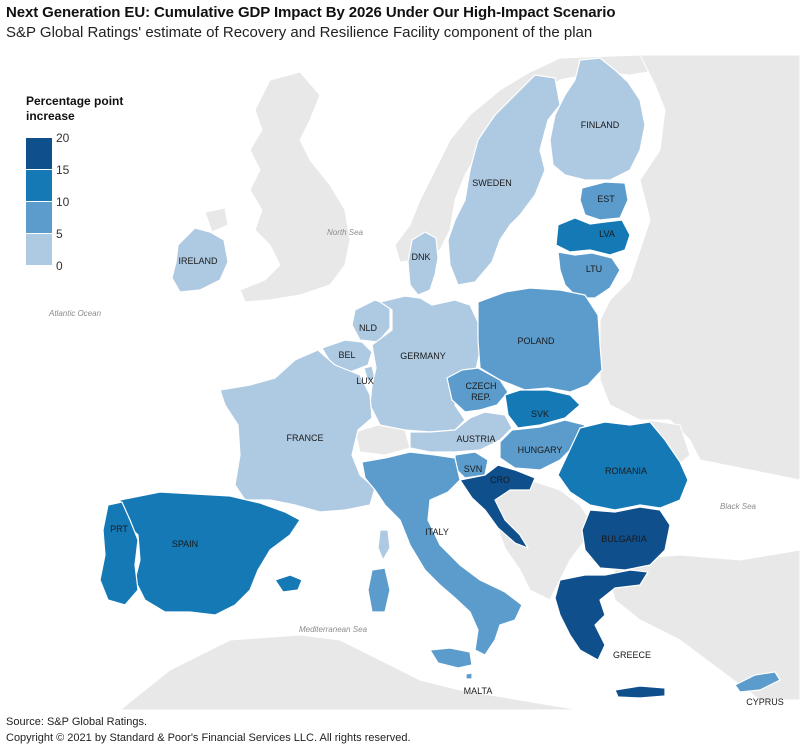 The height and width of the screenshot is (754, 800). I want to click on country-finland, so click(597, 119).